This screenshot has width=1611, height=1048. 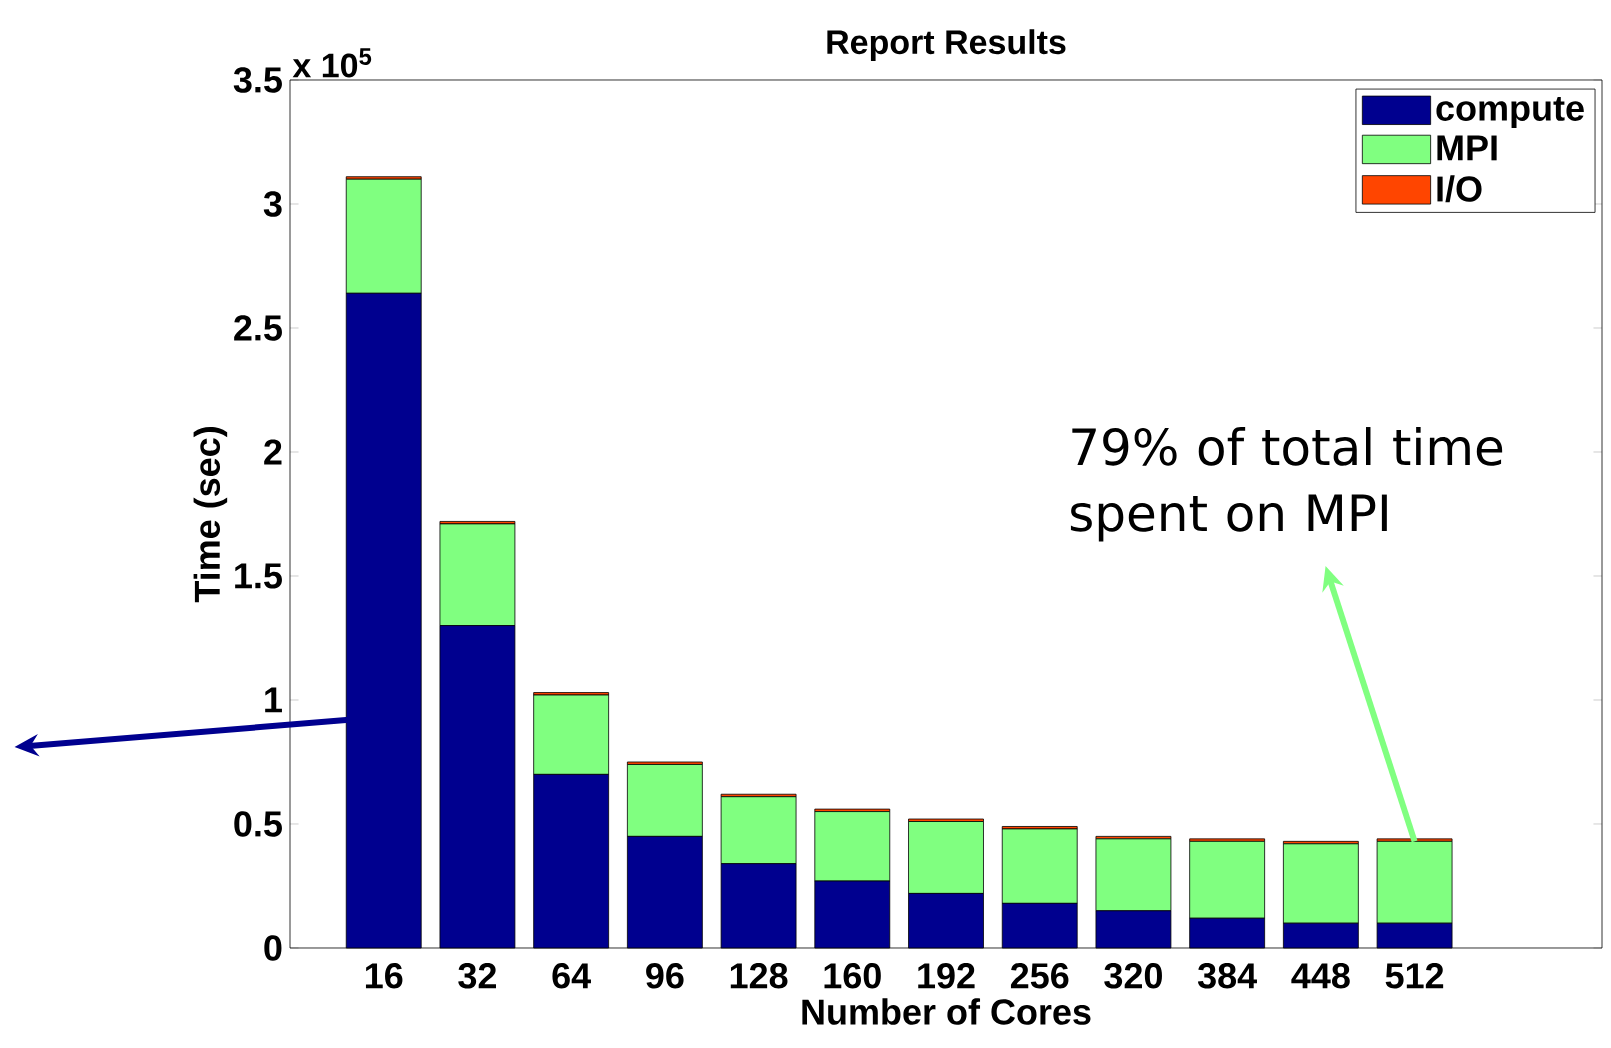 I want to click on y-tick-label: 2, so click(x=273, y=452).